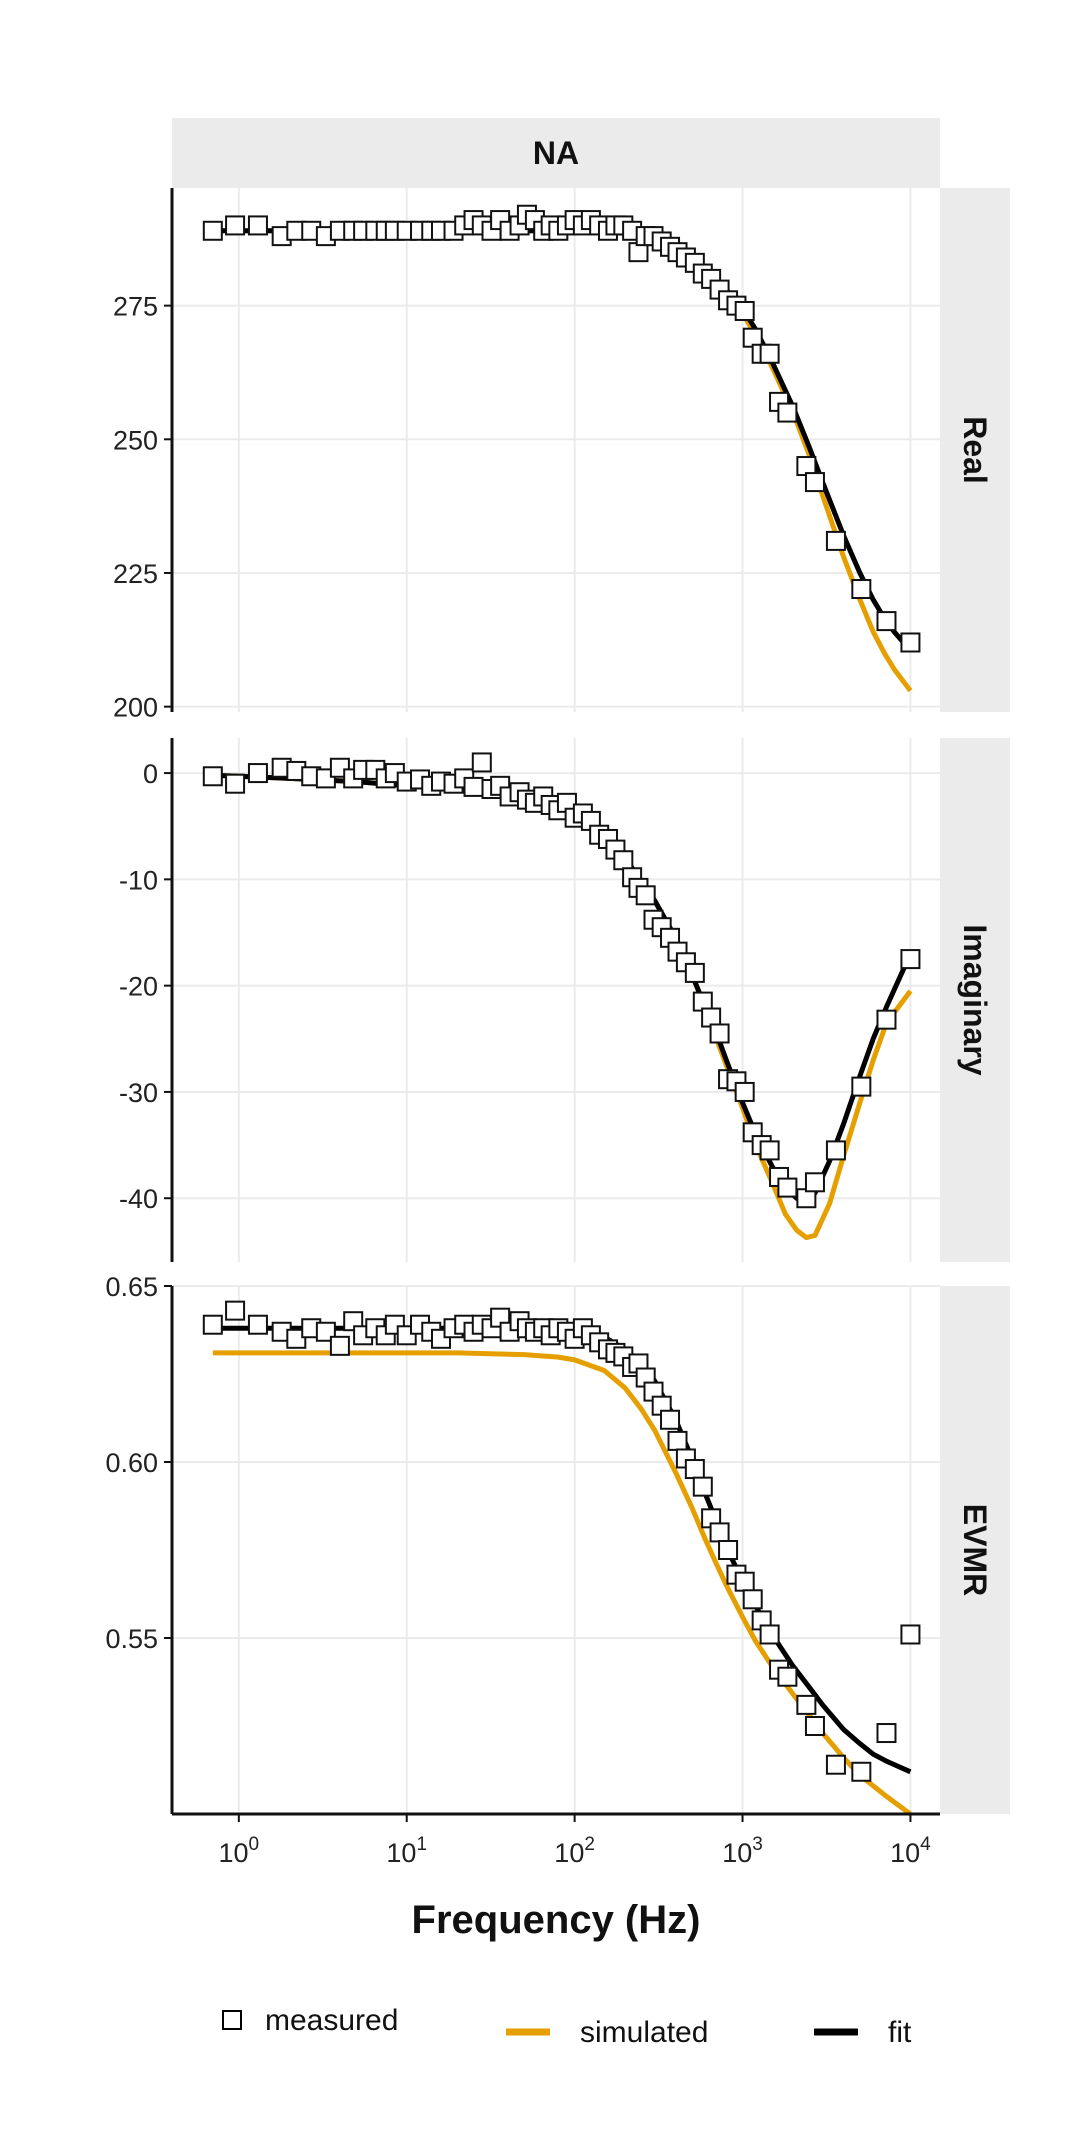  Describe the element at coordinates (138, 880) in the screenshot. I see `y-tick-label: -10` at that location.